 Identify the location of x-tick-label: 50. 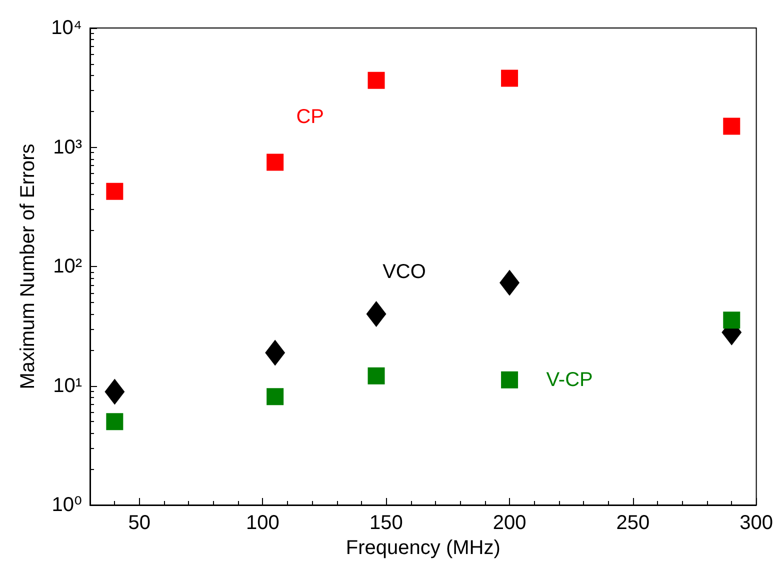
(139, 523).